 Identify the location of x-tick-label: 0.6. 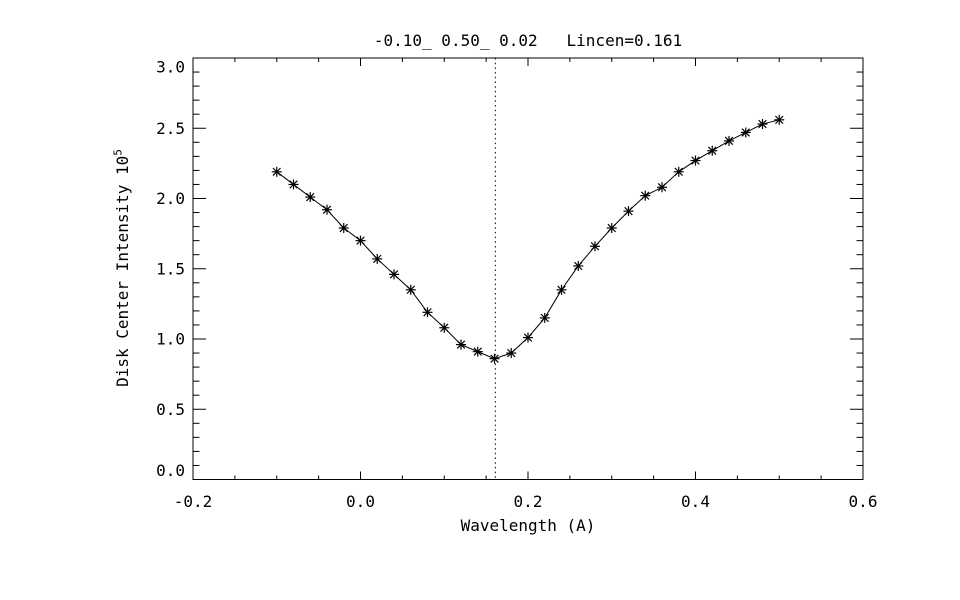
(863, 501).